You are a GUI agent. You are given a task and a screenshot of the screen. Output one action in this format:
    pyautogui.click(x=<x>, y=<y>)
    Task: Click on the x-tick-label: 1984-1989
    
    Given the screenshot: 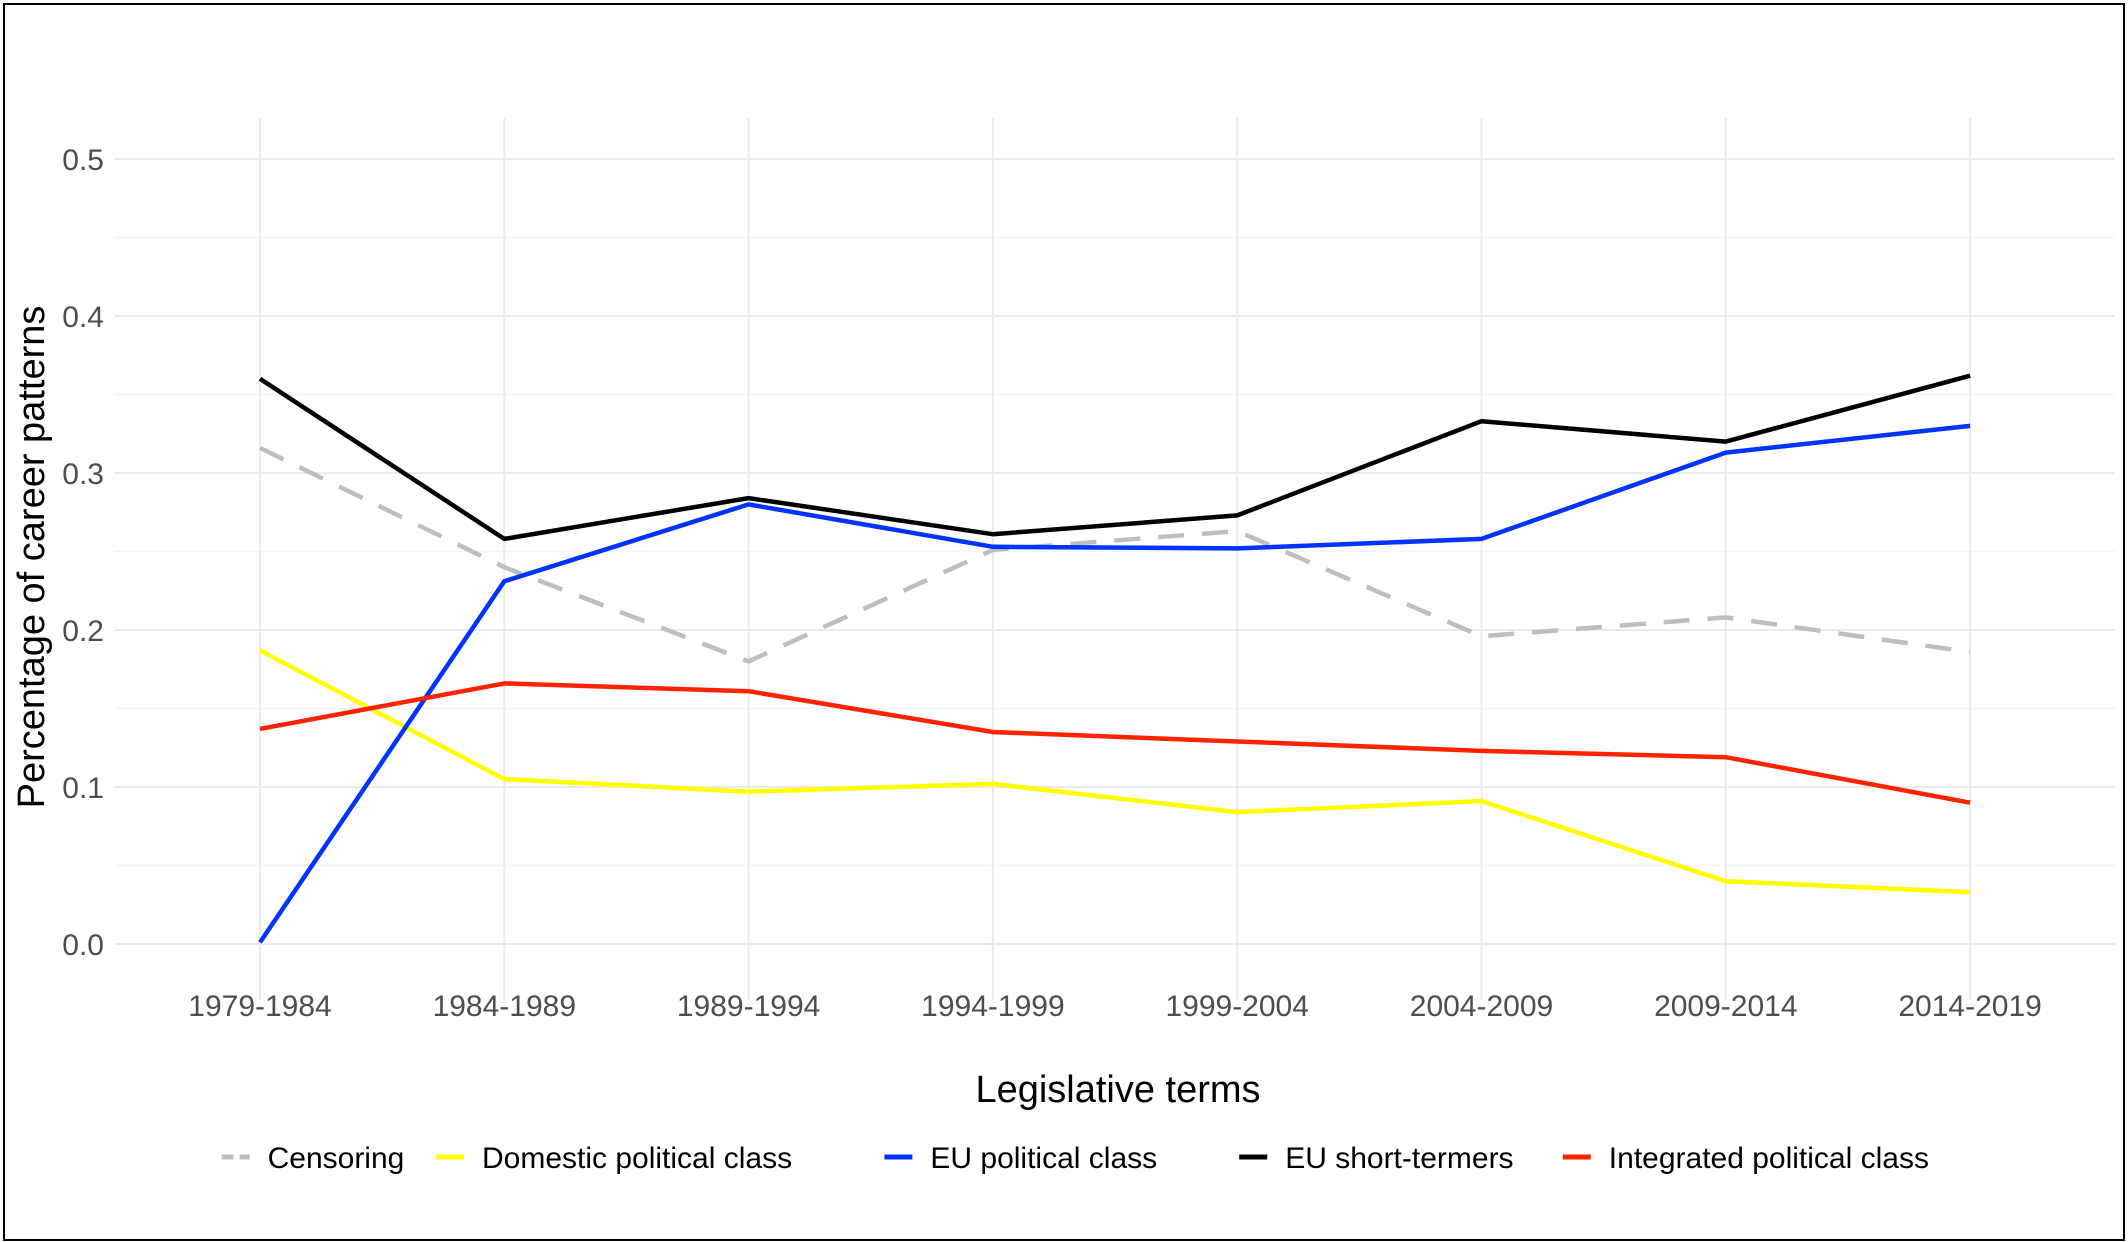 What is the action you would take?
    pyautogui.click(x=504, y=1006)
    